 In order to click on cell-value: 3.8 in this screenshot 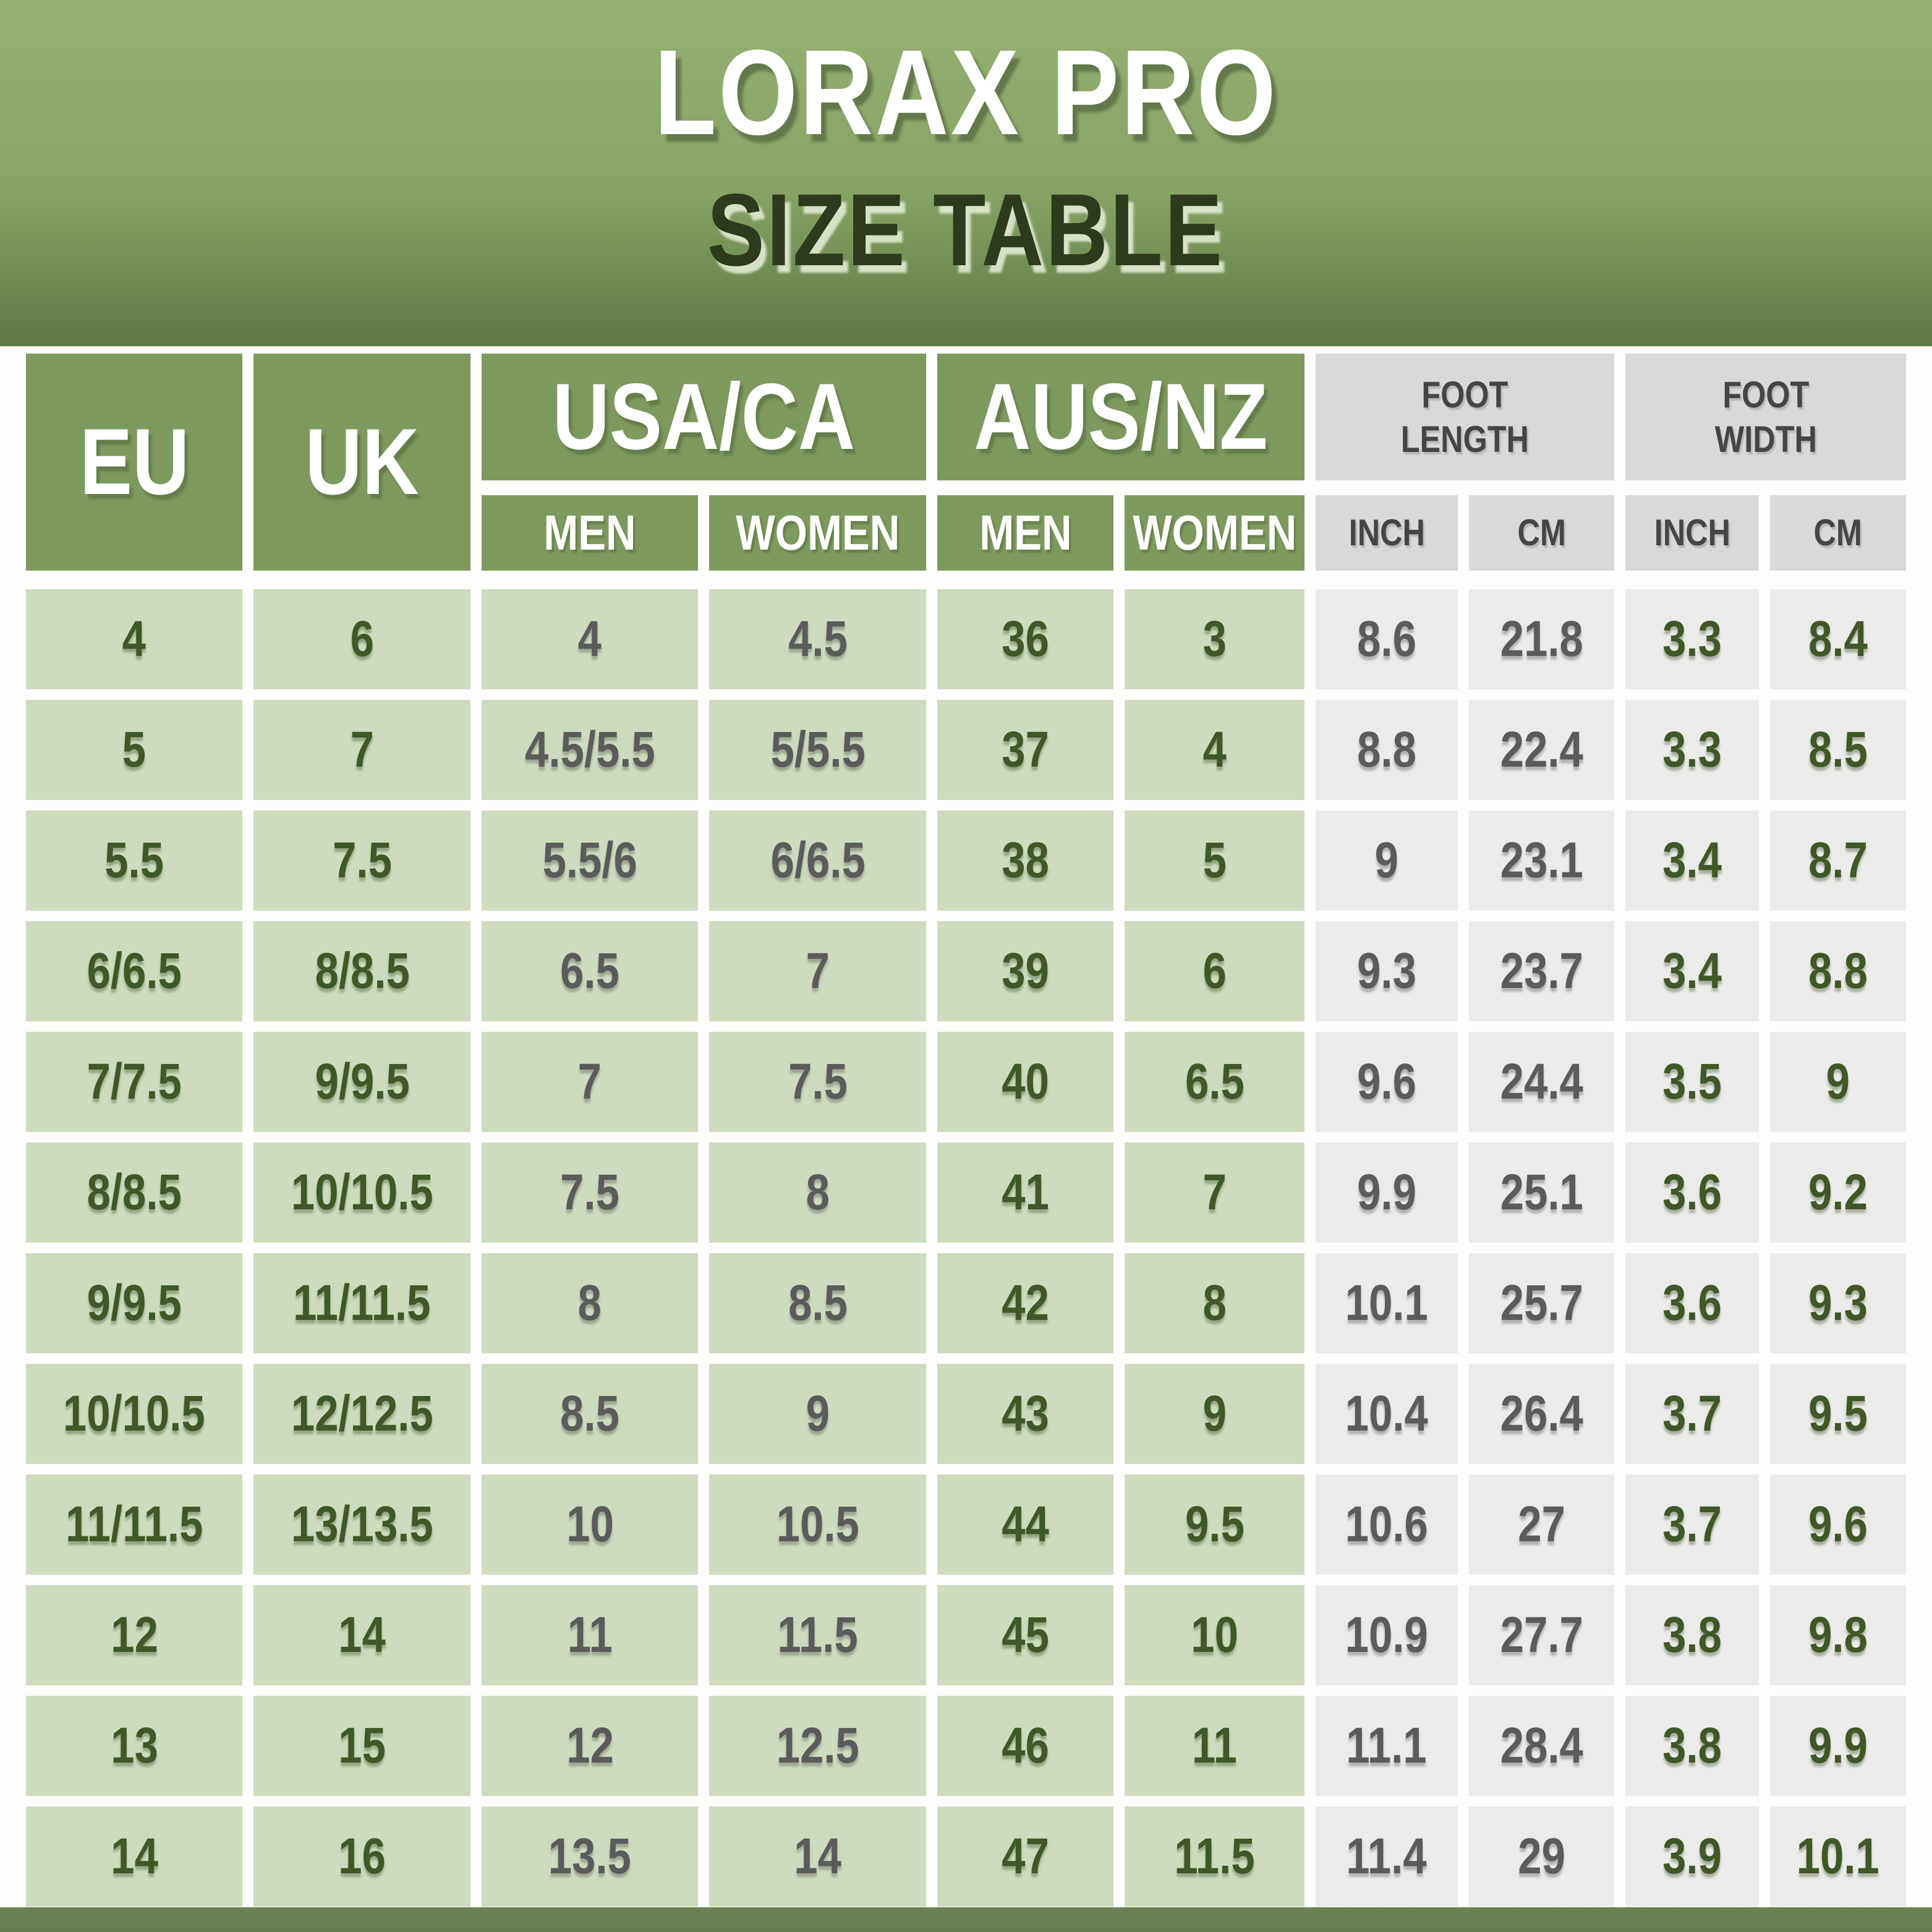, I will do `click(1692, 1746)`.